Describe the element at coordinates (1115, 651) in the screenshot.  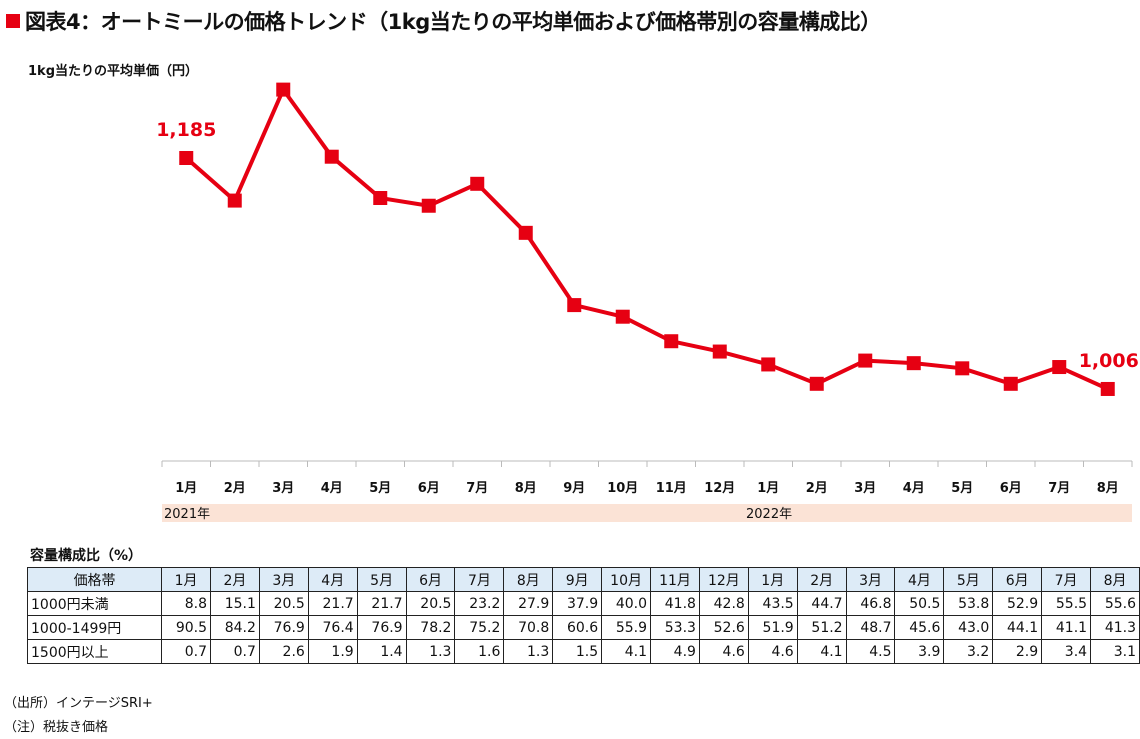
I see `value-cell: 3.1` at that location.